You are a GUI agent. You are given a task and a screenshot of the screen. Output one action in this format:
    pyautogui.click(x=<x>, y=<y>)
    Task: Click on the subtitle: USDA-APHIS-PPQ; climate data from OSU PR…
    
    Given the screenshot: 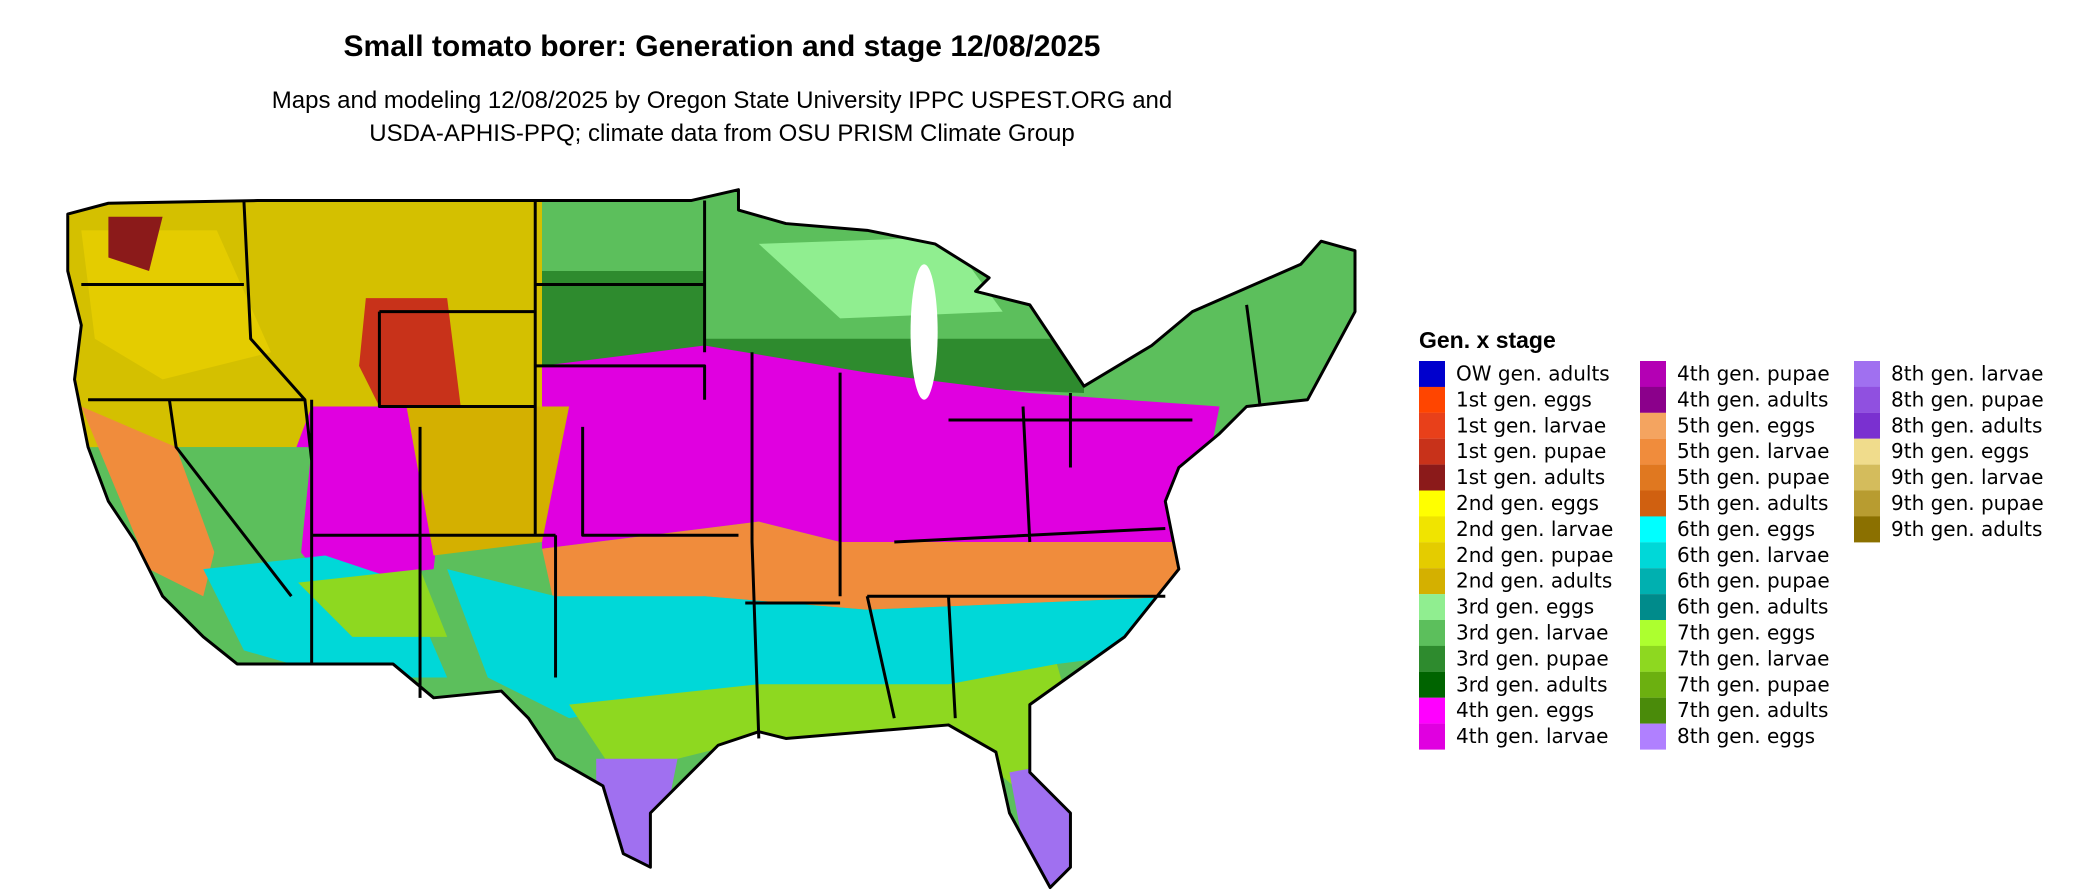 What is the action you would take?
    pyautogui.click(x=722, y=133)
    